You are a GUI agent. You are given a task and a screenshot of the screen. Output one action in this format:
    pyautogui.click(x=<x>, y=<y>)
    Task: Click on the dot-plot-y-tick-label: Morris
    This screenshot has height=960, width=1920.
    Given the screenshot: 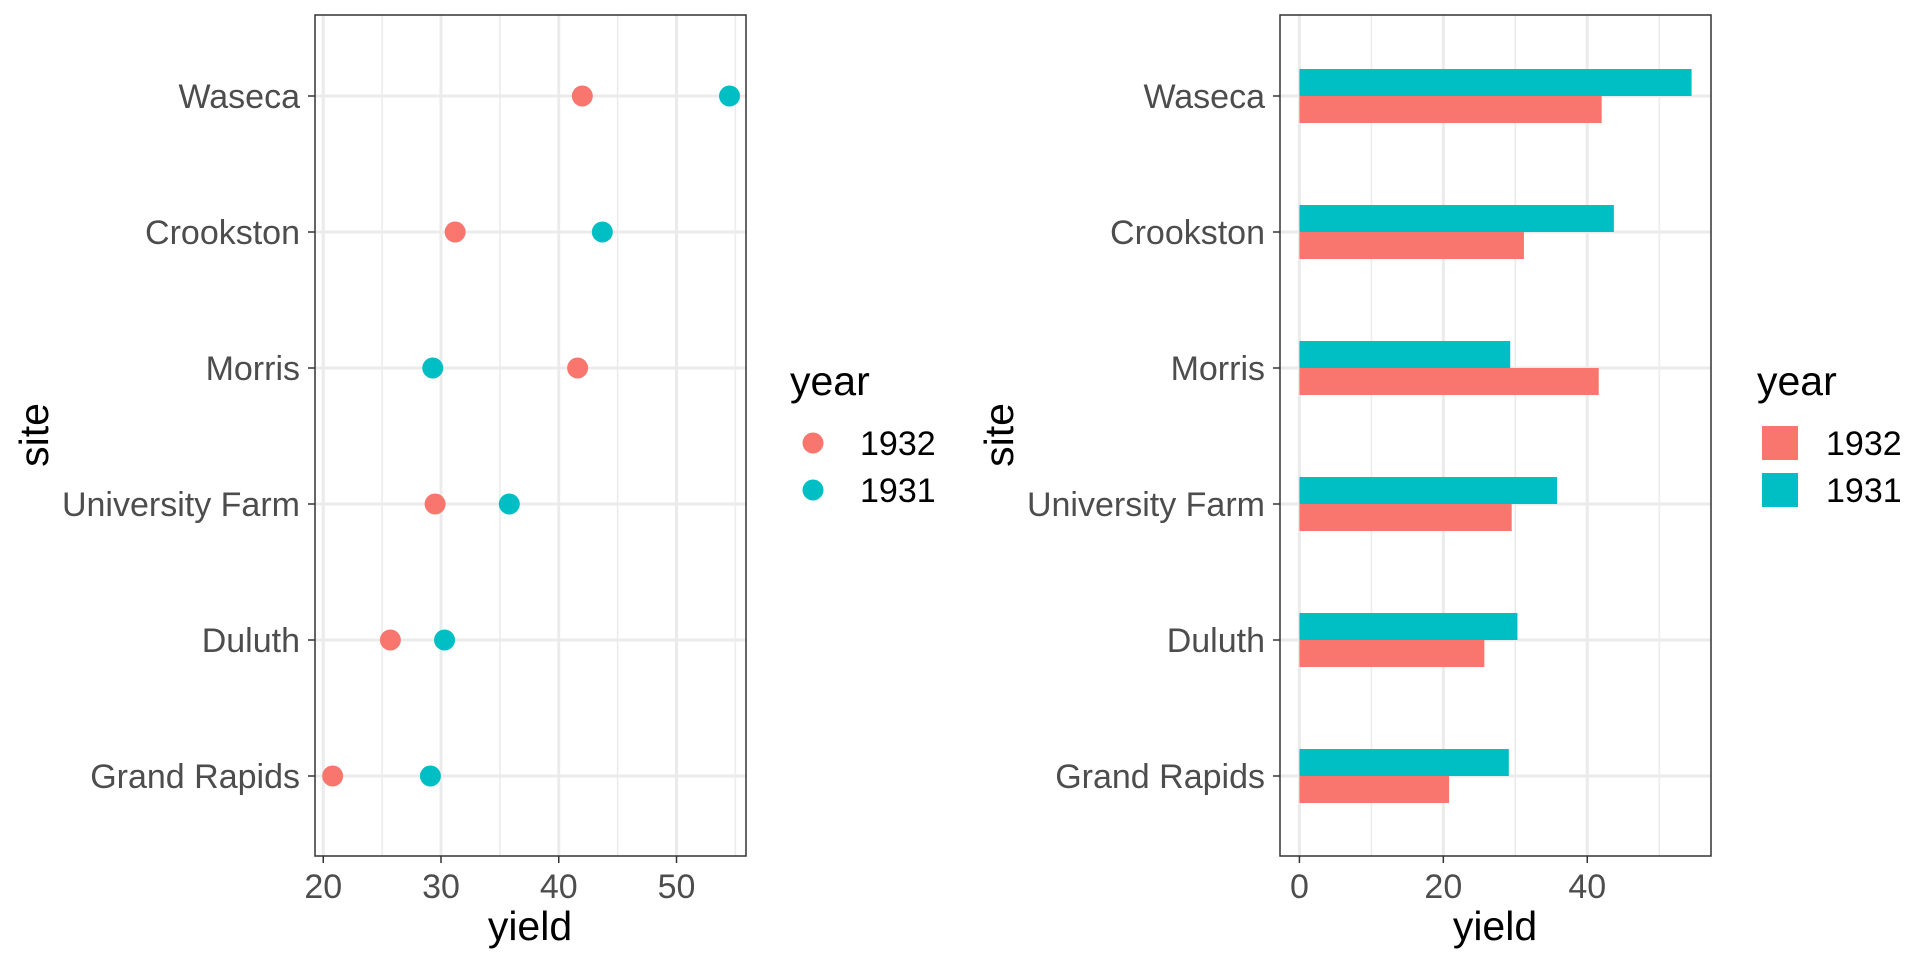 What is the action you would take?
    pyautogui.click(x=253, y=369)
    